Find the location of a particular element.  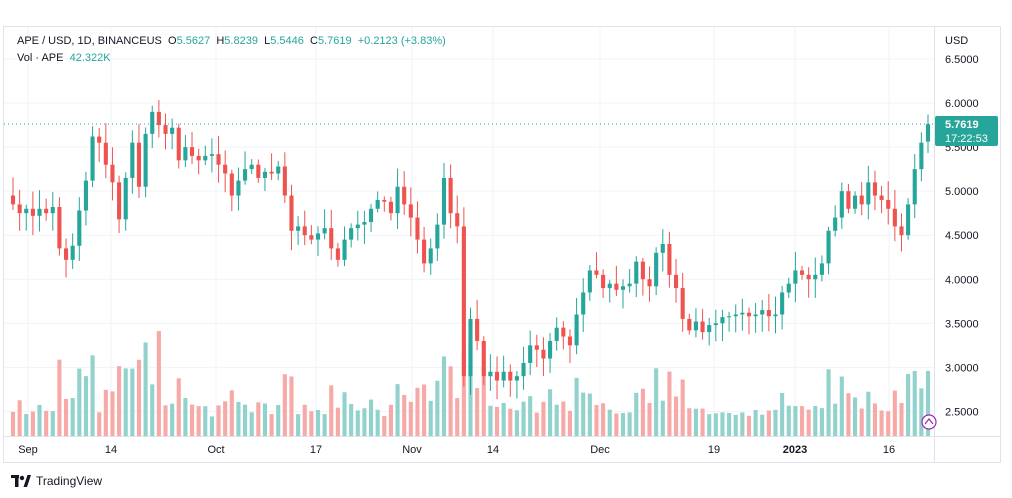

volume-label: Vol · APE is located at coordinates (40, 58).